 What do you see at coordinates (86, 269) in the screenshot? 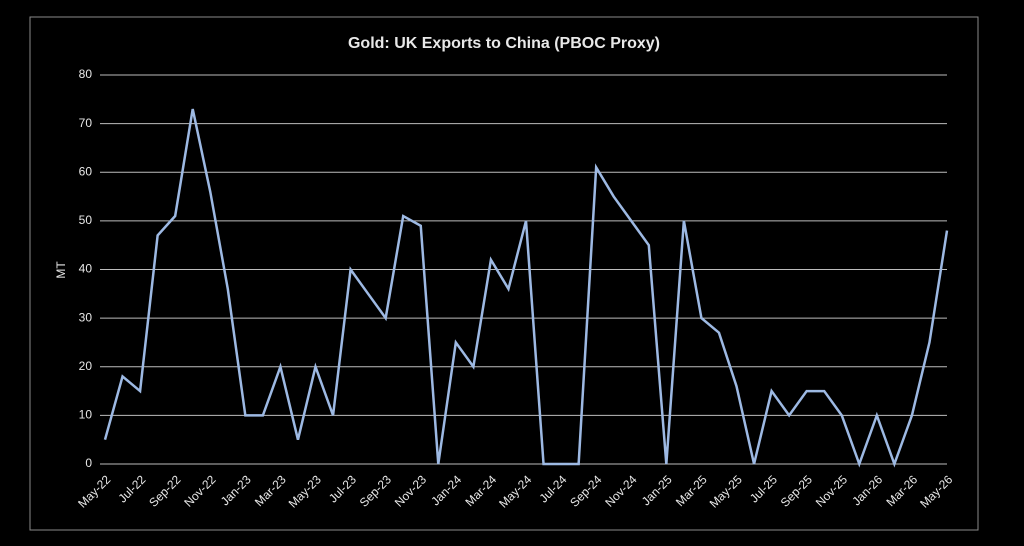
I see `y-tick-label: 40` at bounding box center [86, 269].